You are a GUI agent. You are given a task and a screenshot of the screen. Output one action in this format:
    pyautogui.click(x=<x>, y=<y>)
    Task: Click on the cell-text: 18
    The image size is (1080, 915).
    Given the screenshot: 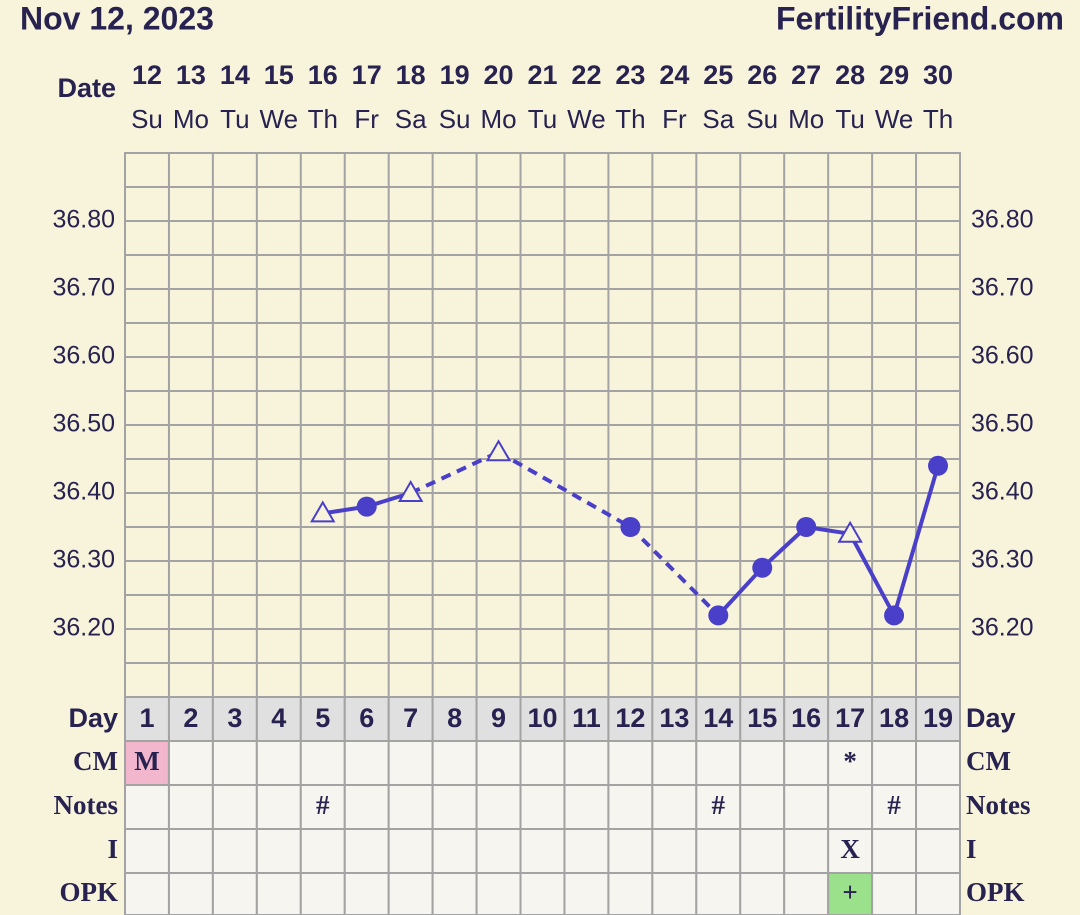 What is the action you would take?
    pyautogui.click(x=894, y=718)
    